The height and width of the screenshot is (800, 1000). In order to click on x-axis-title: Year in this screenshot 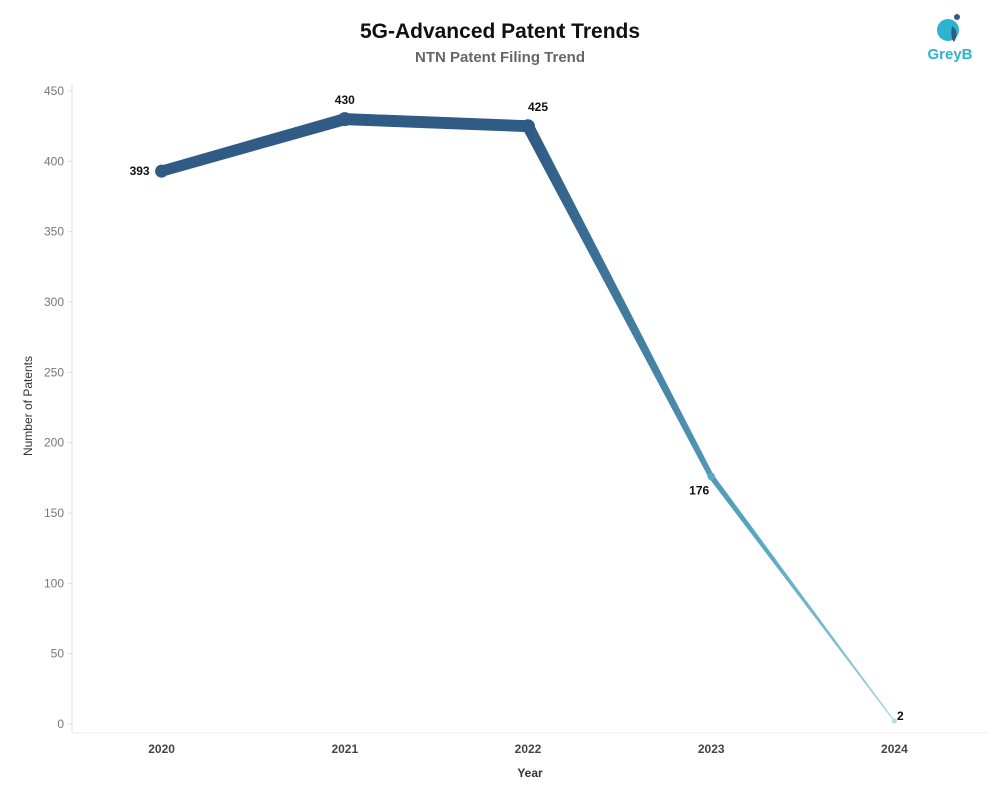, I will do `click(530, 773)`.